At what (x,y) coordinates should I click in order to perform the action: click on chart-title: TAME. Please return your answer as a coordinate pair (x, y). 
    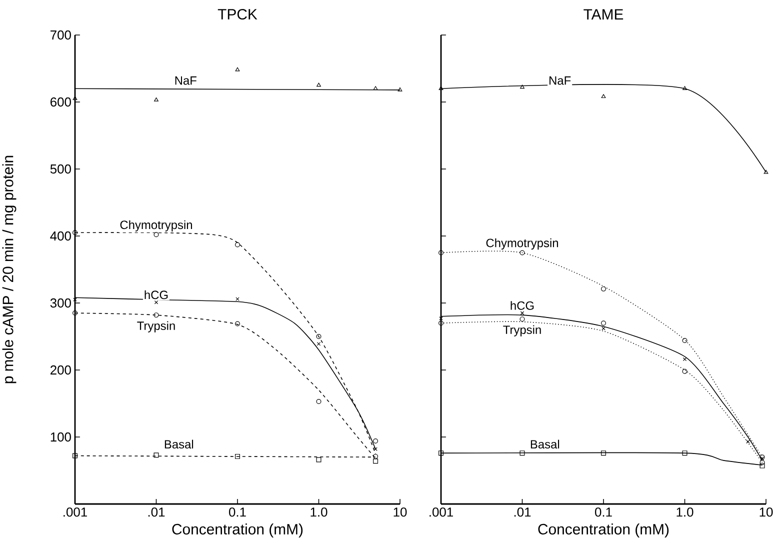
    Looking at the image, I should click on (604, 14).